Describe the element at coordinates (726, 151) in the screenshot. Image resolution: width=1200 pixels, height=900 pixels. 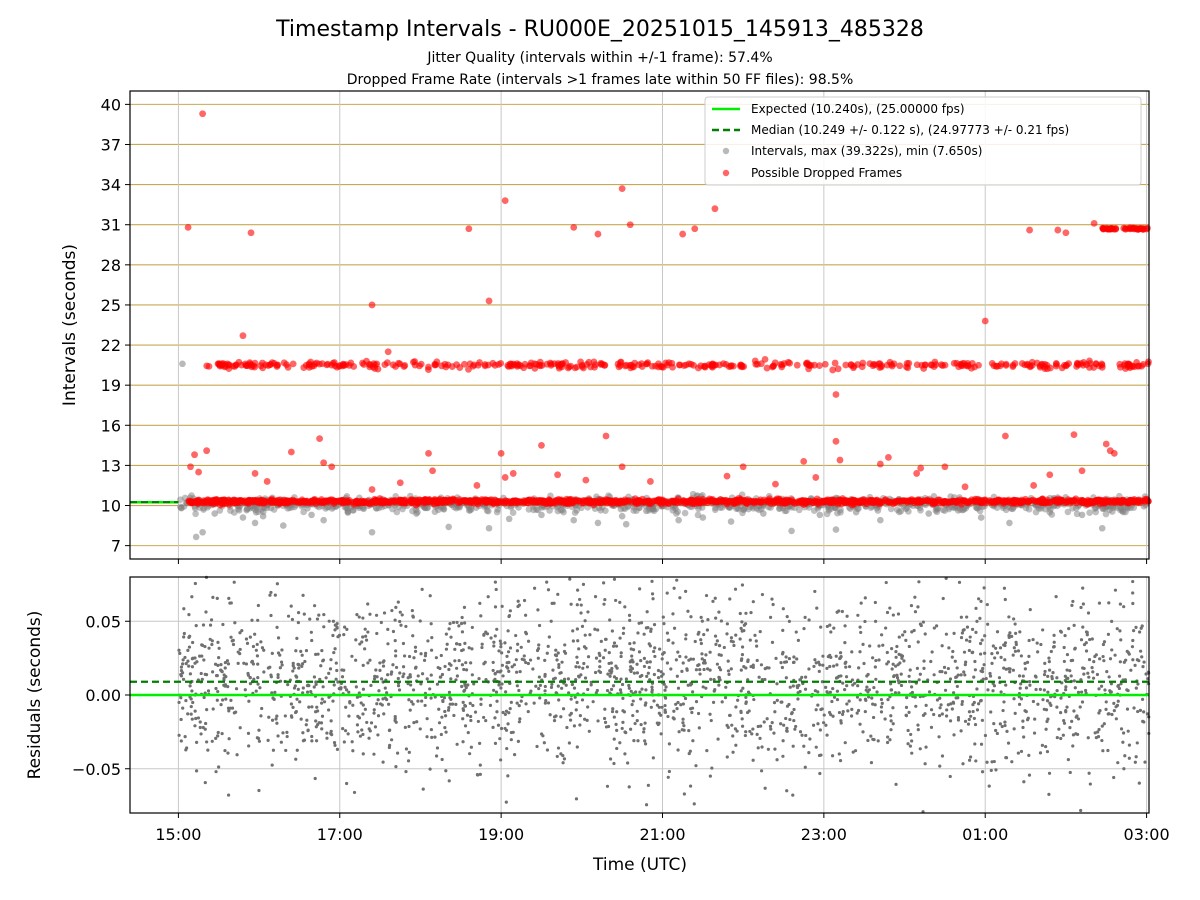
I see `legend-intervals-marker` at that location.